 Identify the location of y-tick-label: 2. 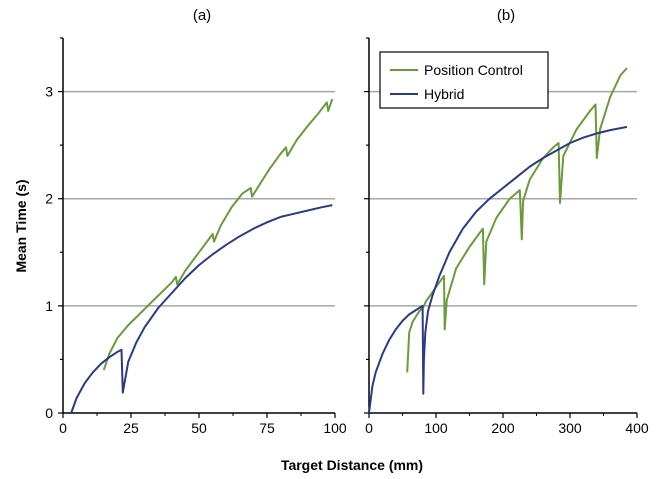
(49, 199).